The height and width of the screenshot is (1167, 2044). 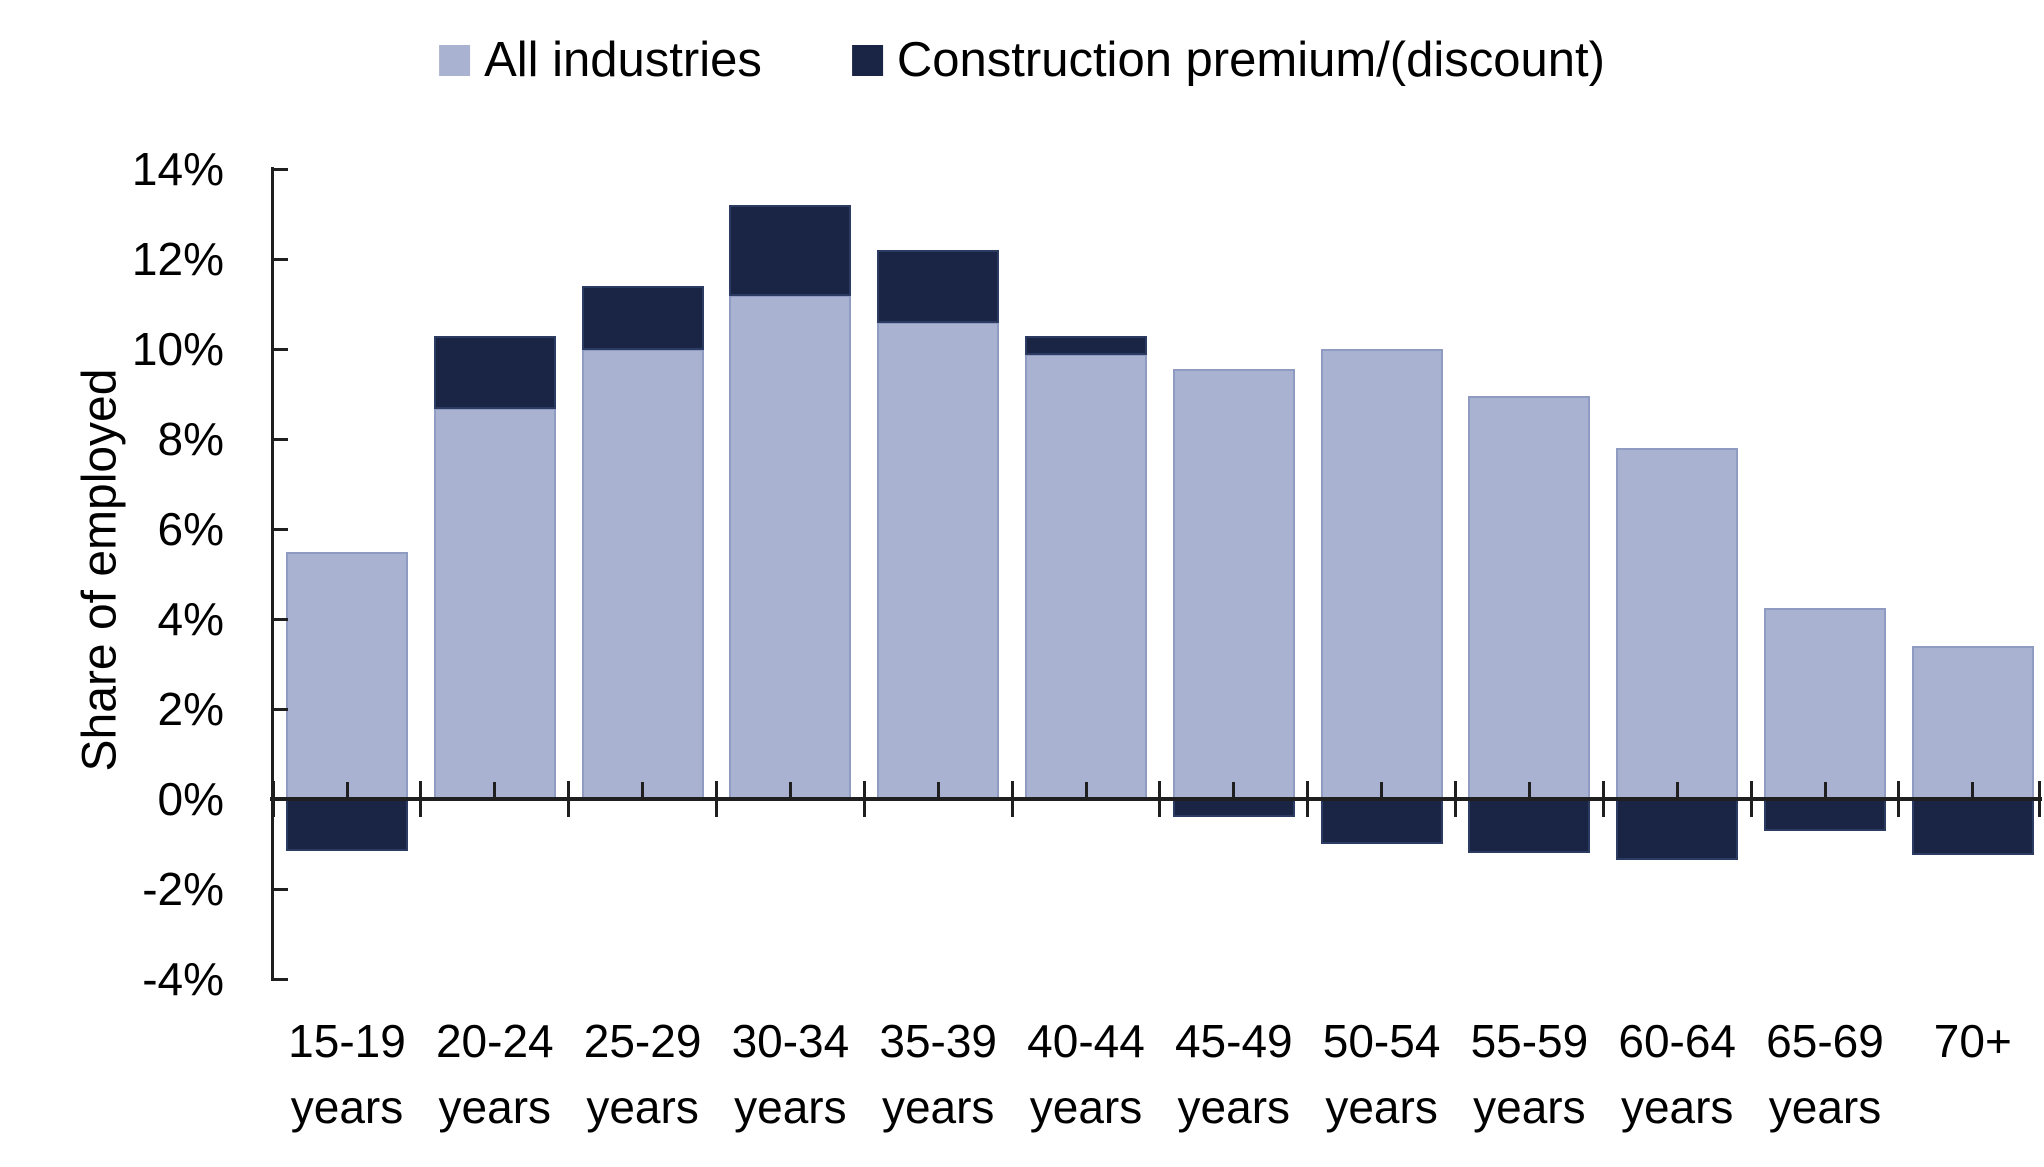 What do you see at coordinates (938, 1074) in the screenshot?
I see `x-axis-category-label: 35-39 years` at bounding box center [938, 1074].